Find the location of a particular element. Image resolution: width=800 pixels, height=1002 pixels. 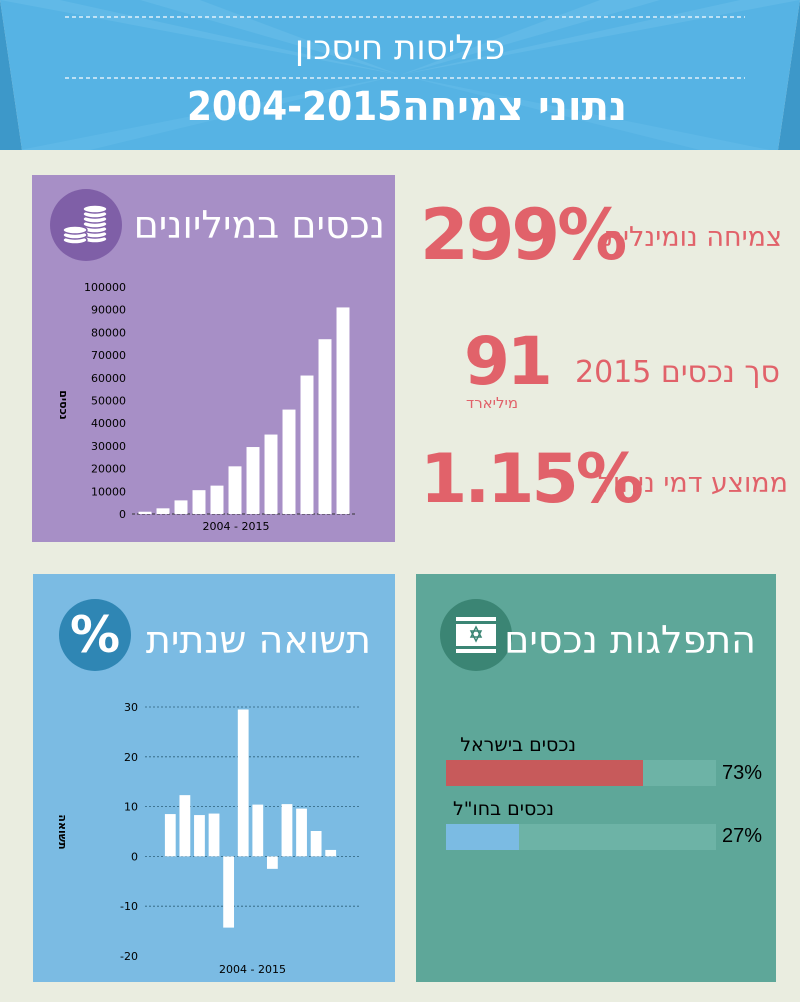

y-tick-label: -10 is located at coordinates (129, 906).